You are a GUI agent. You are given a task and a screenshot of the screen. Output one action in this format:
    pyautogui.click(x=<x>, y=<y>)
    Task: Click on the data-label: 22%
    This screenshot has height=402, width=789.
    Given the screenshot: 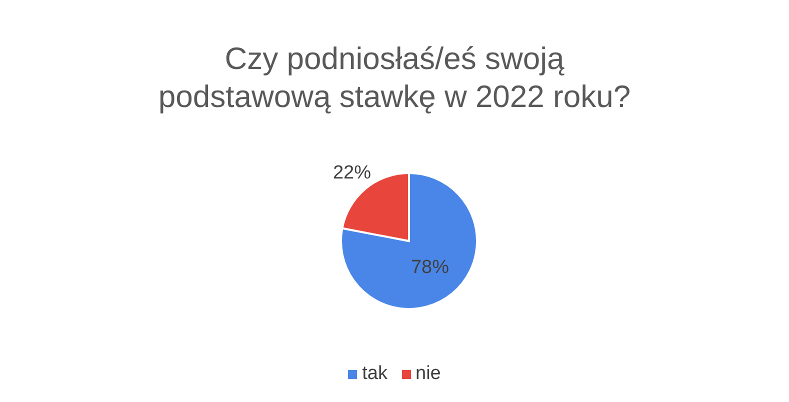 What is the action you would take?
    pyautogui.click(x=352, y=173)
    